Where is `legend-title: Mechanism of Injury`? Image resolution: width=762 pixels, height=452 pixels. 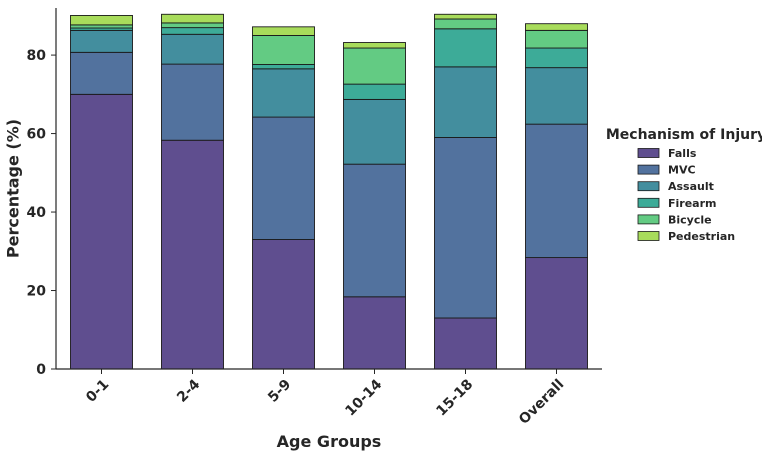
legend-title: Mechanism of Injury is located at coordinates (684, 135).